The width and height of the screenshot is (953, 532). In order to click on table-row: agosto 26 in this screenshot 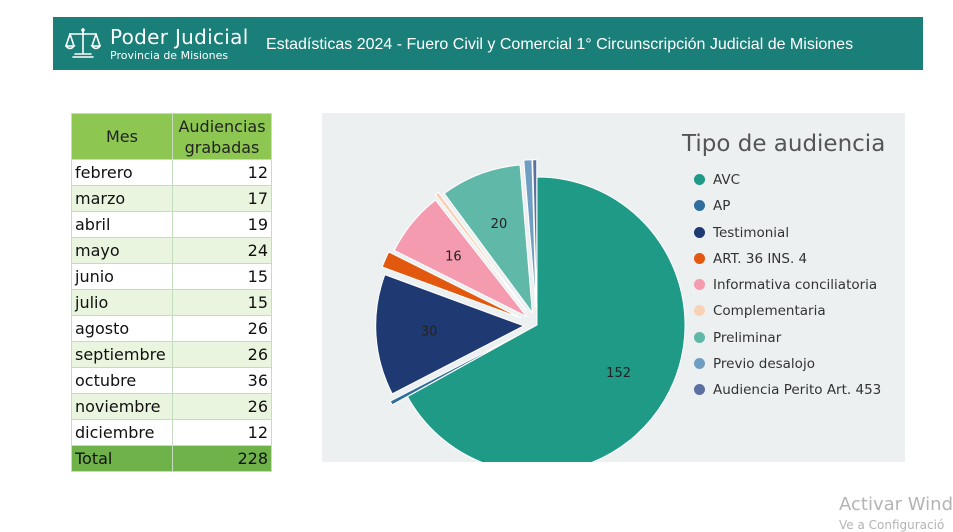, I will do `click(171, 328)`.